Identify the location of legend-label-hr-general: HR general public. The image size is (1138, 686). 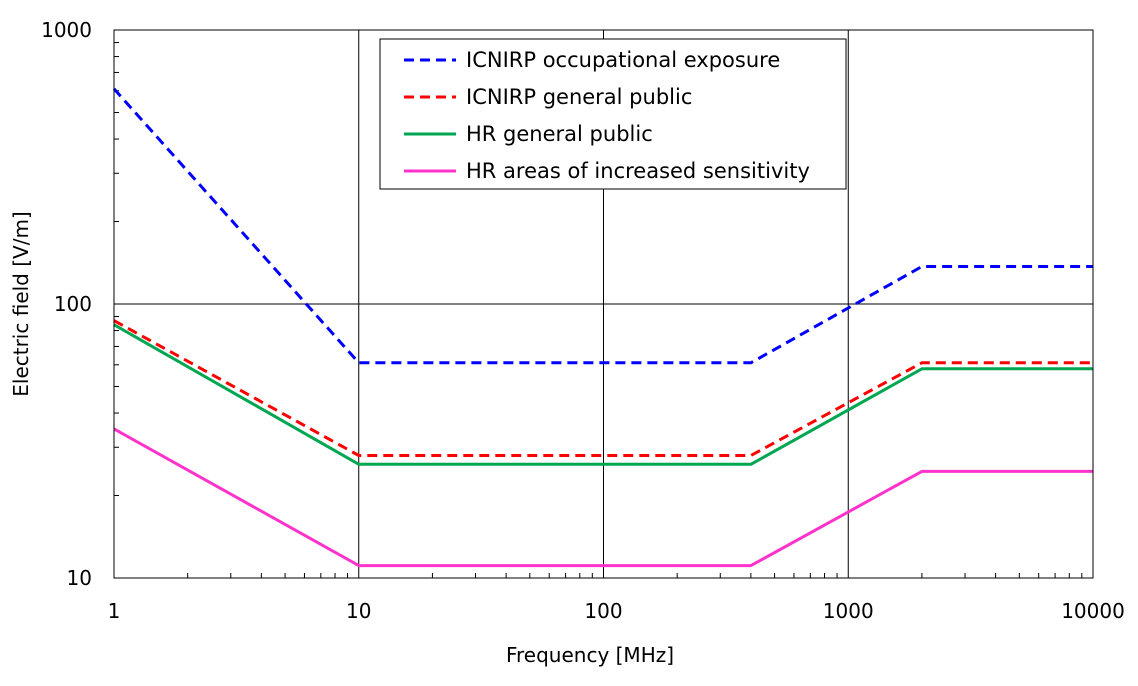
(559, 134).